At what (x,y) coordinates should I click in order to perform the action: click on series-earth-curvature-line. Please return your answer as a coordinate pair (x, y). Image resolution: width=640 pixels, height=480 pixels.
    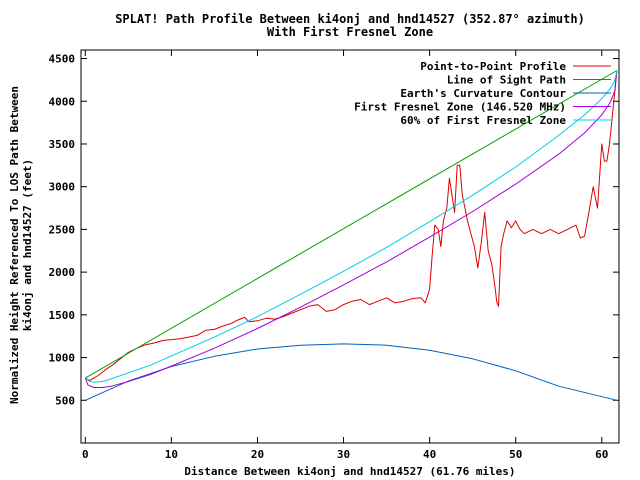
    Looking at the image, I should click on (351, 372).